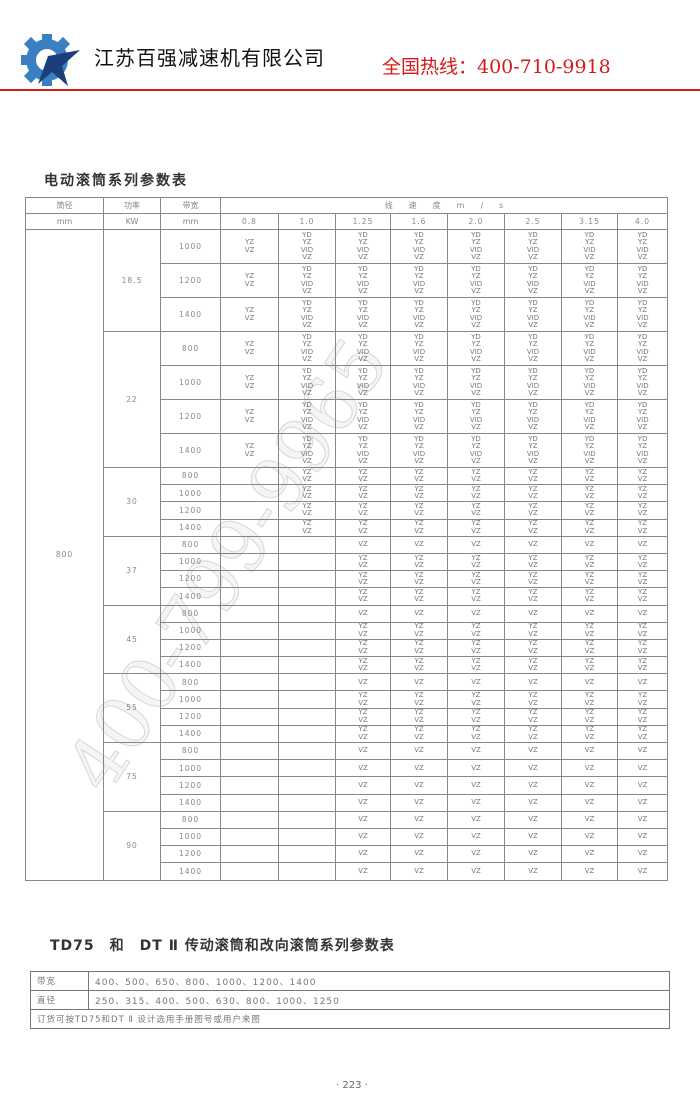 The width and height of the screenshot is (700, 1111). What do you see at coordinates (496, 67) in the screenshot?
I see `hotline: 全国热线：400-710-9918` at bounding box center [496, 67].